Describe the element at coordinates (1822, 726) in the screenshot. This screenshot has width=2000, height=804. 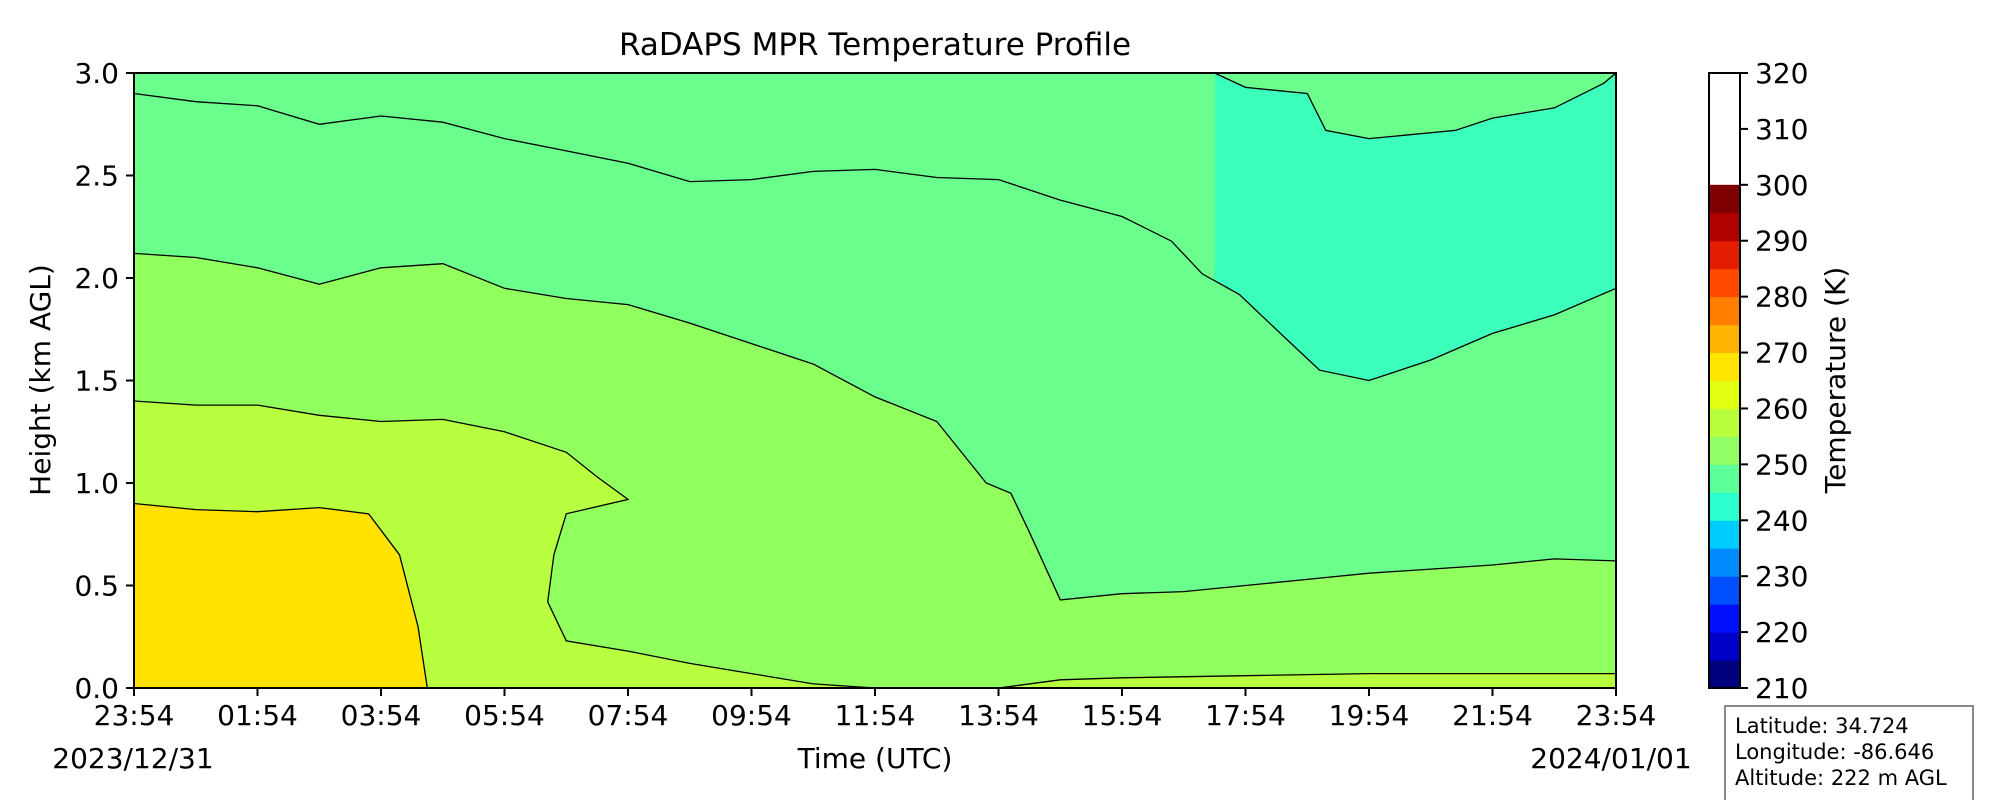
I see `latitude-text: Latitude: 34.724` at that location.